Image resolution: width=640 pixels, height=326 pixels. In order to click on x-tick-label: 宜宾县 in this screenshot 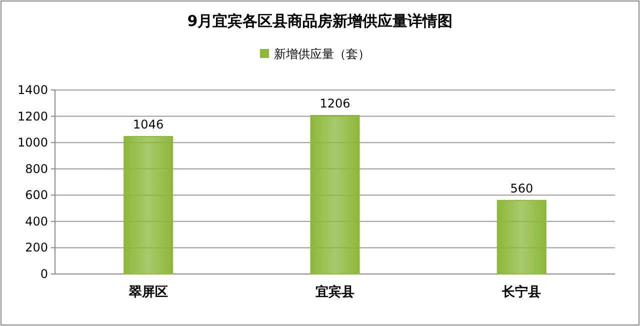, I will do `click(335, 292)`.